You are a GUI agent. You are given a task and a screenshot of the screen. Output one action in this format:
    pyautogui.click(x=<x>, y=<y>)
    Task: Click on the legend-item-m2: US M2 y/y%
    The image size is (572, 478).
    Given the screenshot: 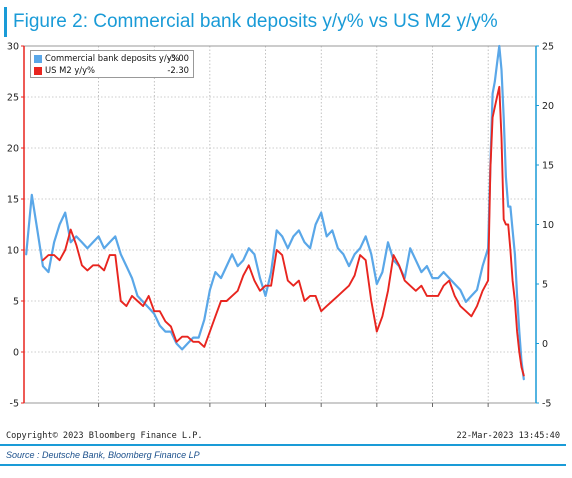 What is the action you would take?
    pyautogui.click(x=64, y=70)
    